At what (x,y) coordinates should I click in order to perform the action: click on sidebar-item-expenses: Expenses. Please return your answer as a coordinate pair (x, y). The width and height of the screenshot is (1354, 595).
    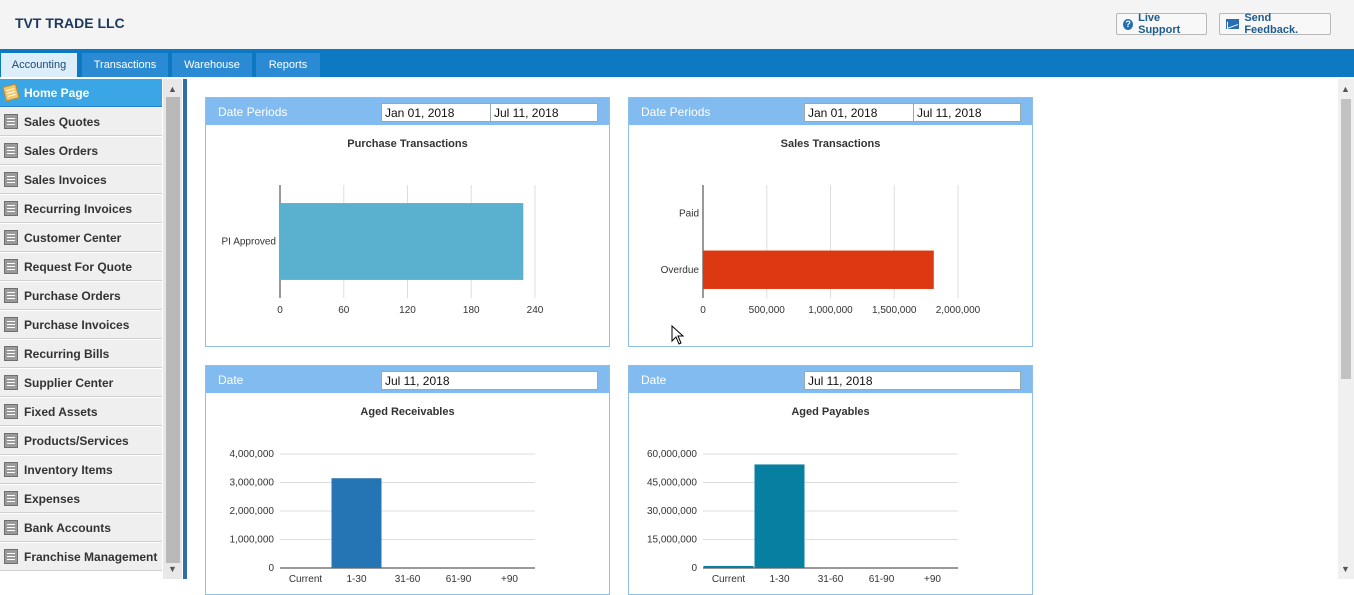
    Looking at the image, I should click on (81, 499).